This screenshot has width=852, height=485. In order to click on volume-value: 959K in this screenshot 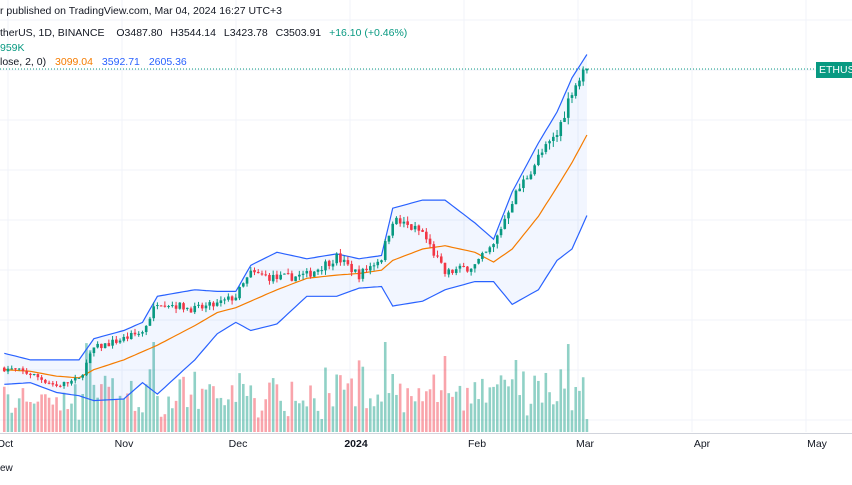, I will do `click(12, 48)`.